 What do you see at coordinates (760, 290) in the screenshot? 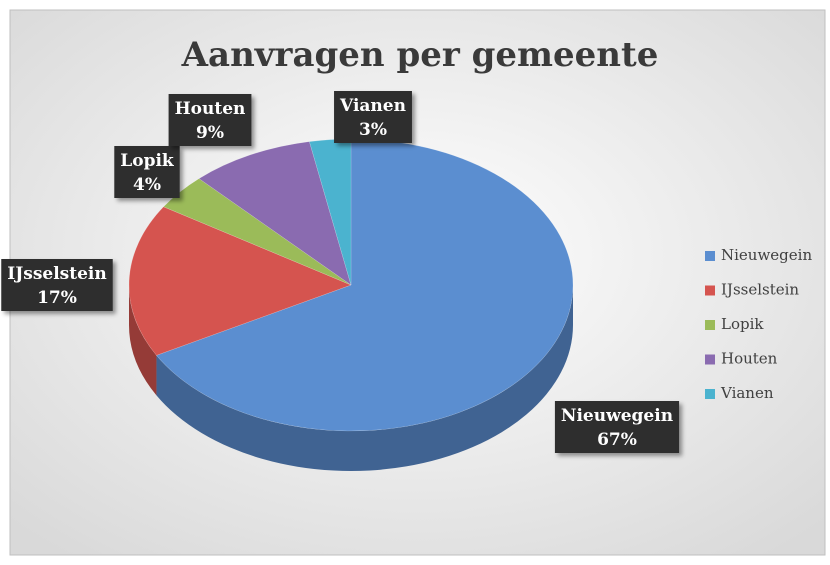
I see `legend-label: IJsselstein` at bounding box center [760, 290].